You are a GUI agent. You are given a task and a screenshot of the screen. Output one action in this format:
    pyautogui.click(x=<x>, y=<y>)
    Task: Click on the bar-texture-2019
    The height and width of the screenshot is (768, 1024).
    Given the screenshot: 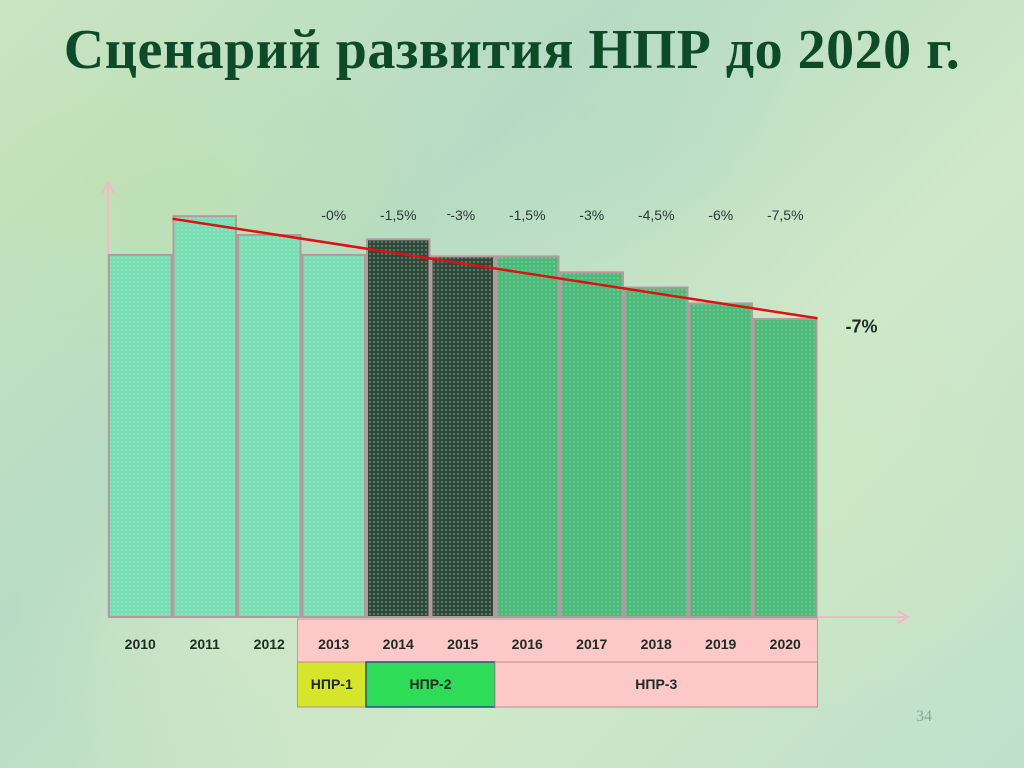 What is the action you would take?
    pyautogui.click(x=720, y=460)
    